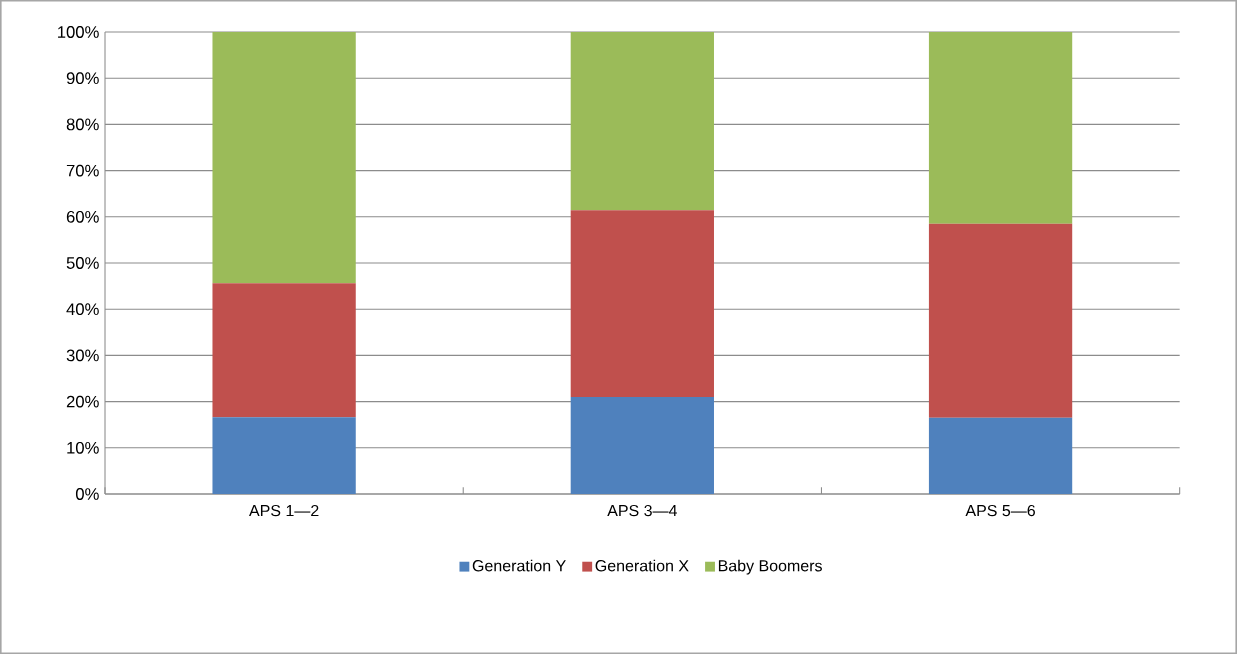  What do you see at coordinates (82, 78) in the screenshot?
I see `y-tick-label: 90%` at bounding box center [82, 78].